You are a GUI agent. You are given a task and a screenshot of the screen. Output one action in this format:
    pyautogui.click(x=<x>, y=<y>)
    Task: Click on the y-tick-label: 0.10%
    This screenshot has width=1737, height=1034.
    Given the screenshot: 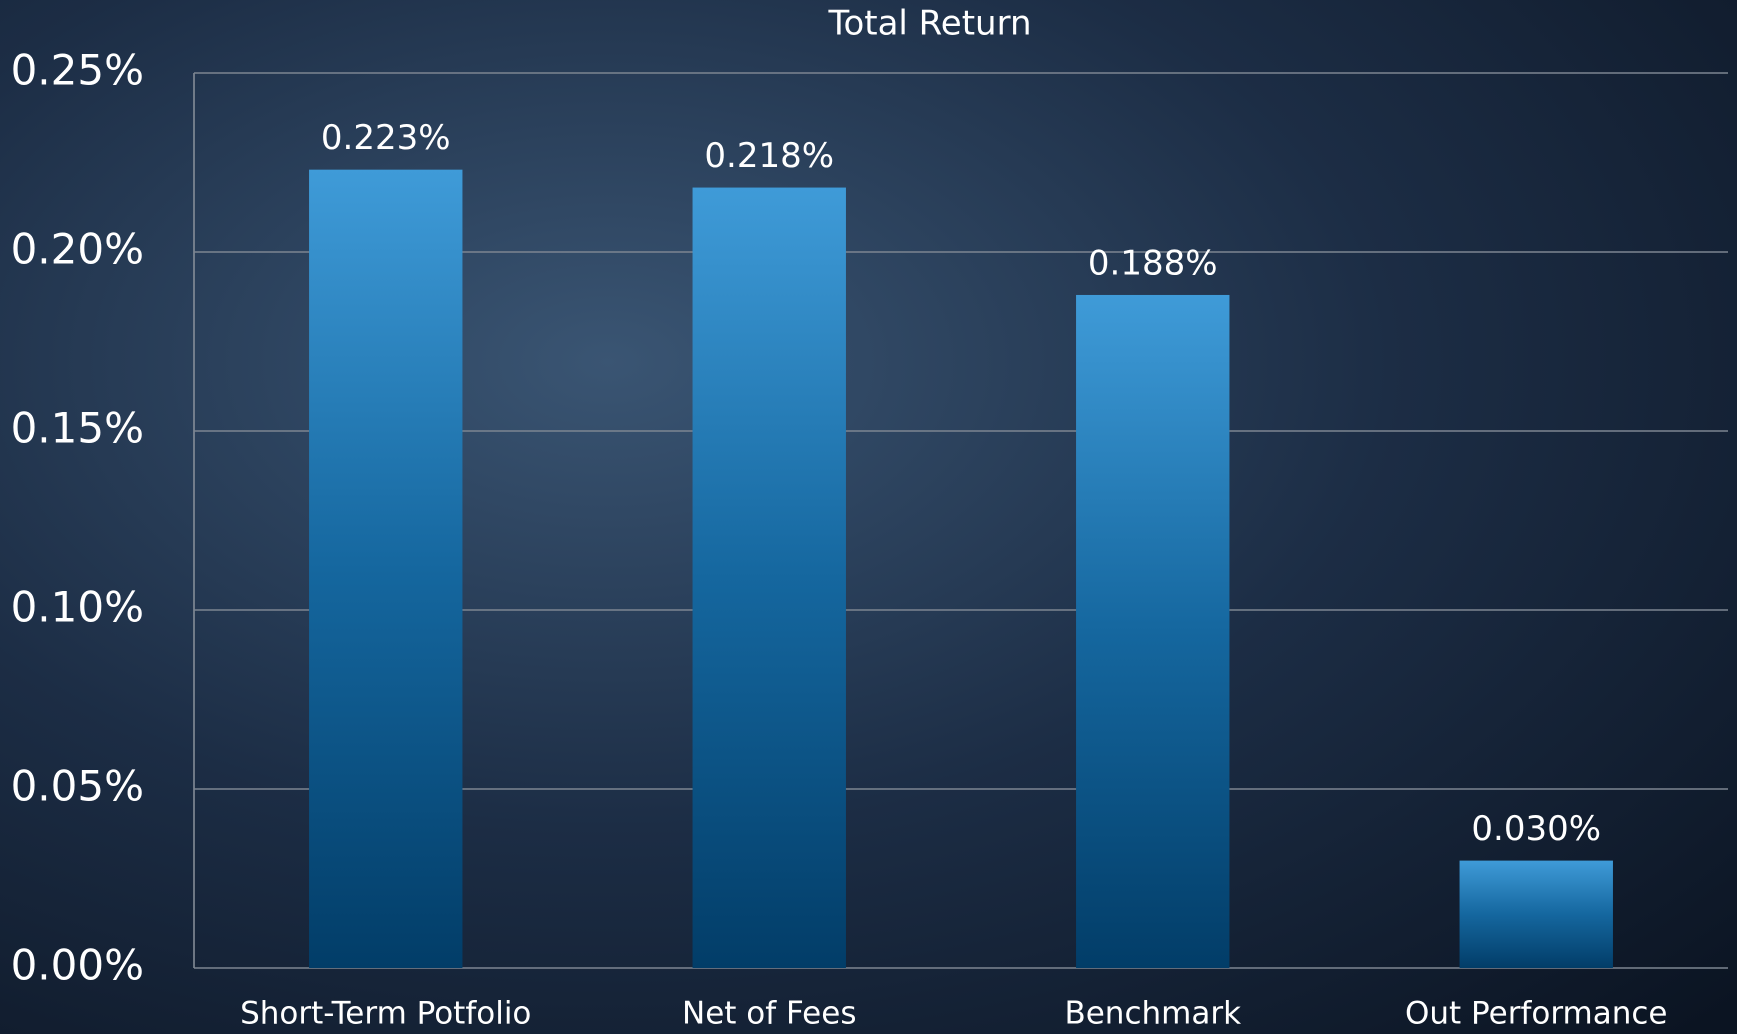 What is the action you would take?
    pyautogui.click(x=77, y=607)
    